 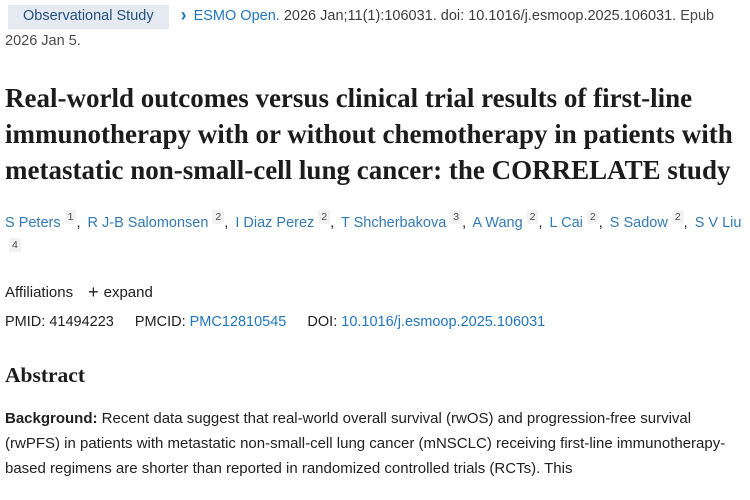 What do you see at coordinates (322, 322) in the screenshot?
I see `doi-label: DOI:` at bounding box center [322, 322].